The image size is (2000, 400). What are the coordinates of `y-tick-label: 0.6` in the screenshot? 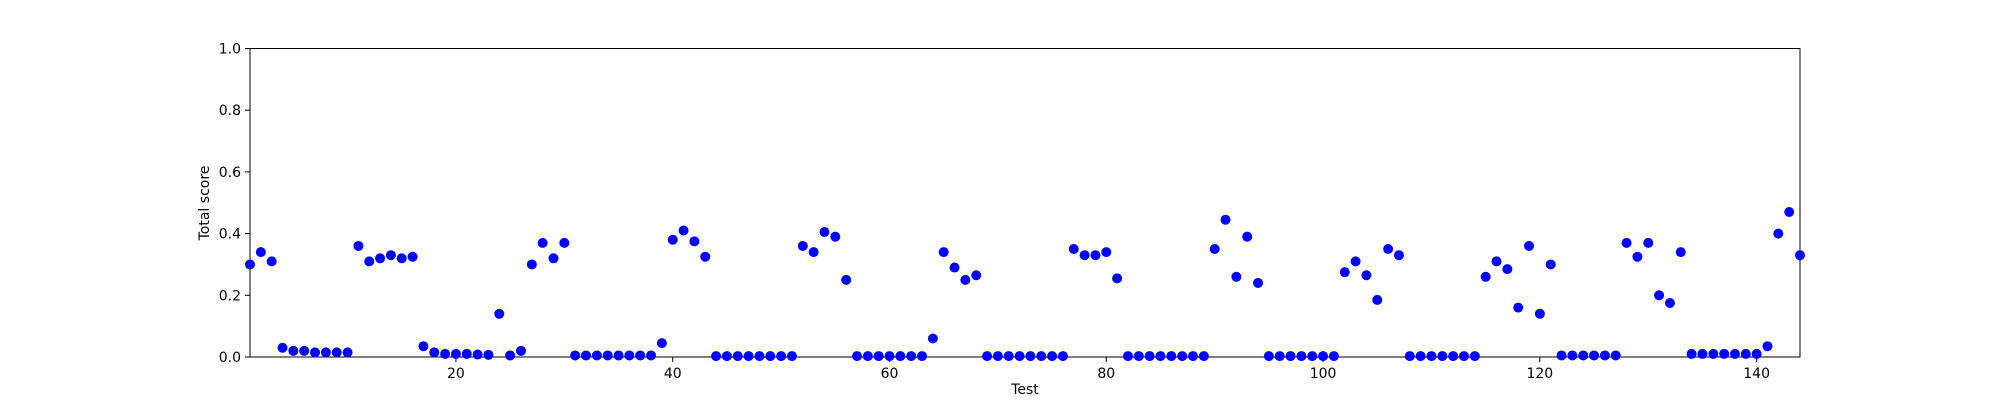 It's located at (230, 173).